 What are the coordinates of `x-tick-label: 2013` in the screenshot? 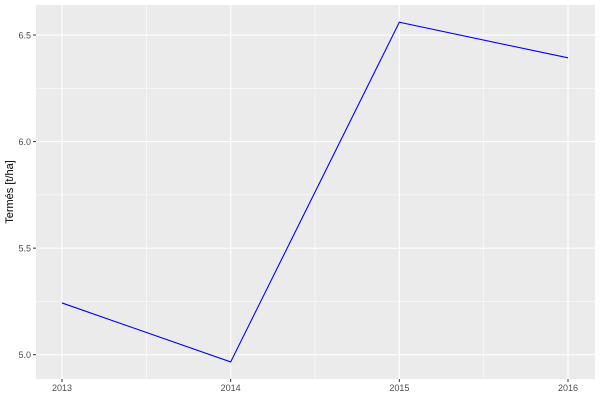 It's located at (62, 388).